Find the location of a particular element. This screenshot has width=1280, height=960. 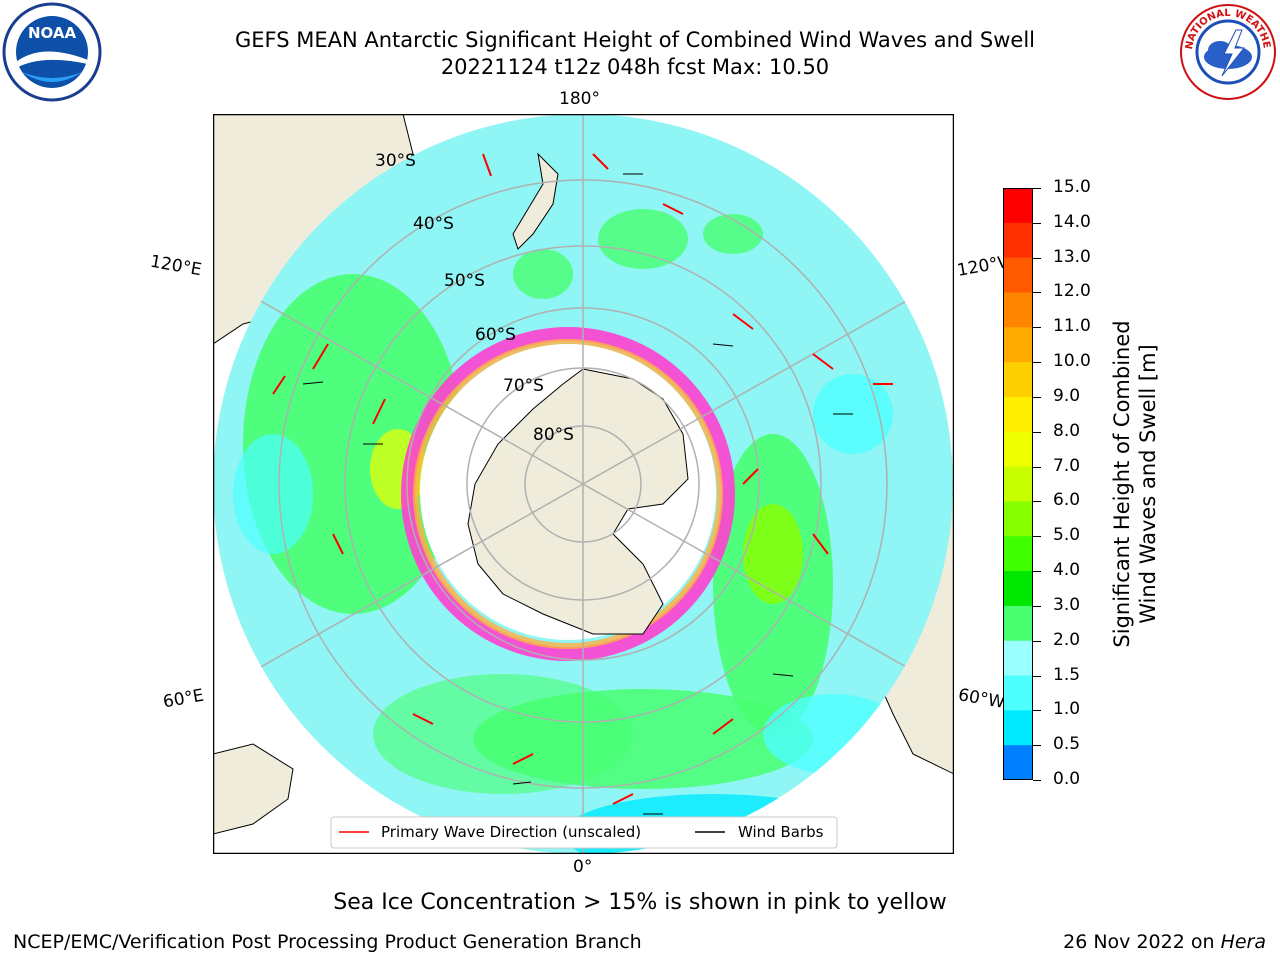

footer-date: 26 Nov 2022 on Hera is located at coordinates (1164, 942).